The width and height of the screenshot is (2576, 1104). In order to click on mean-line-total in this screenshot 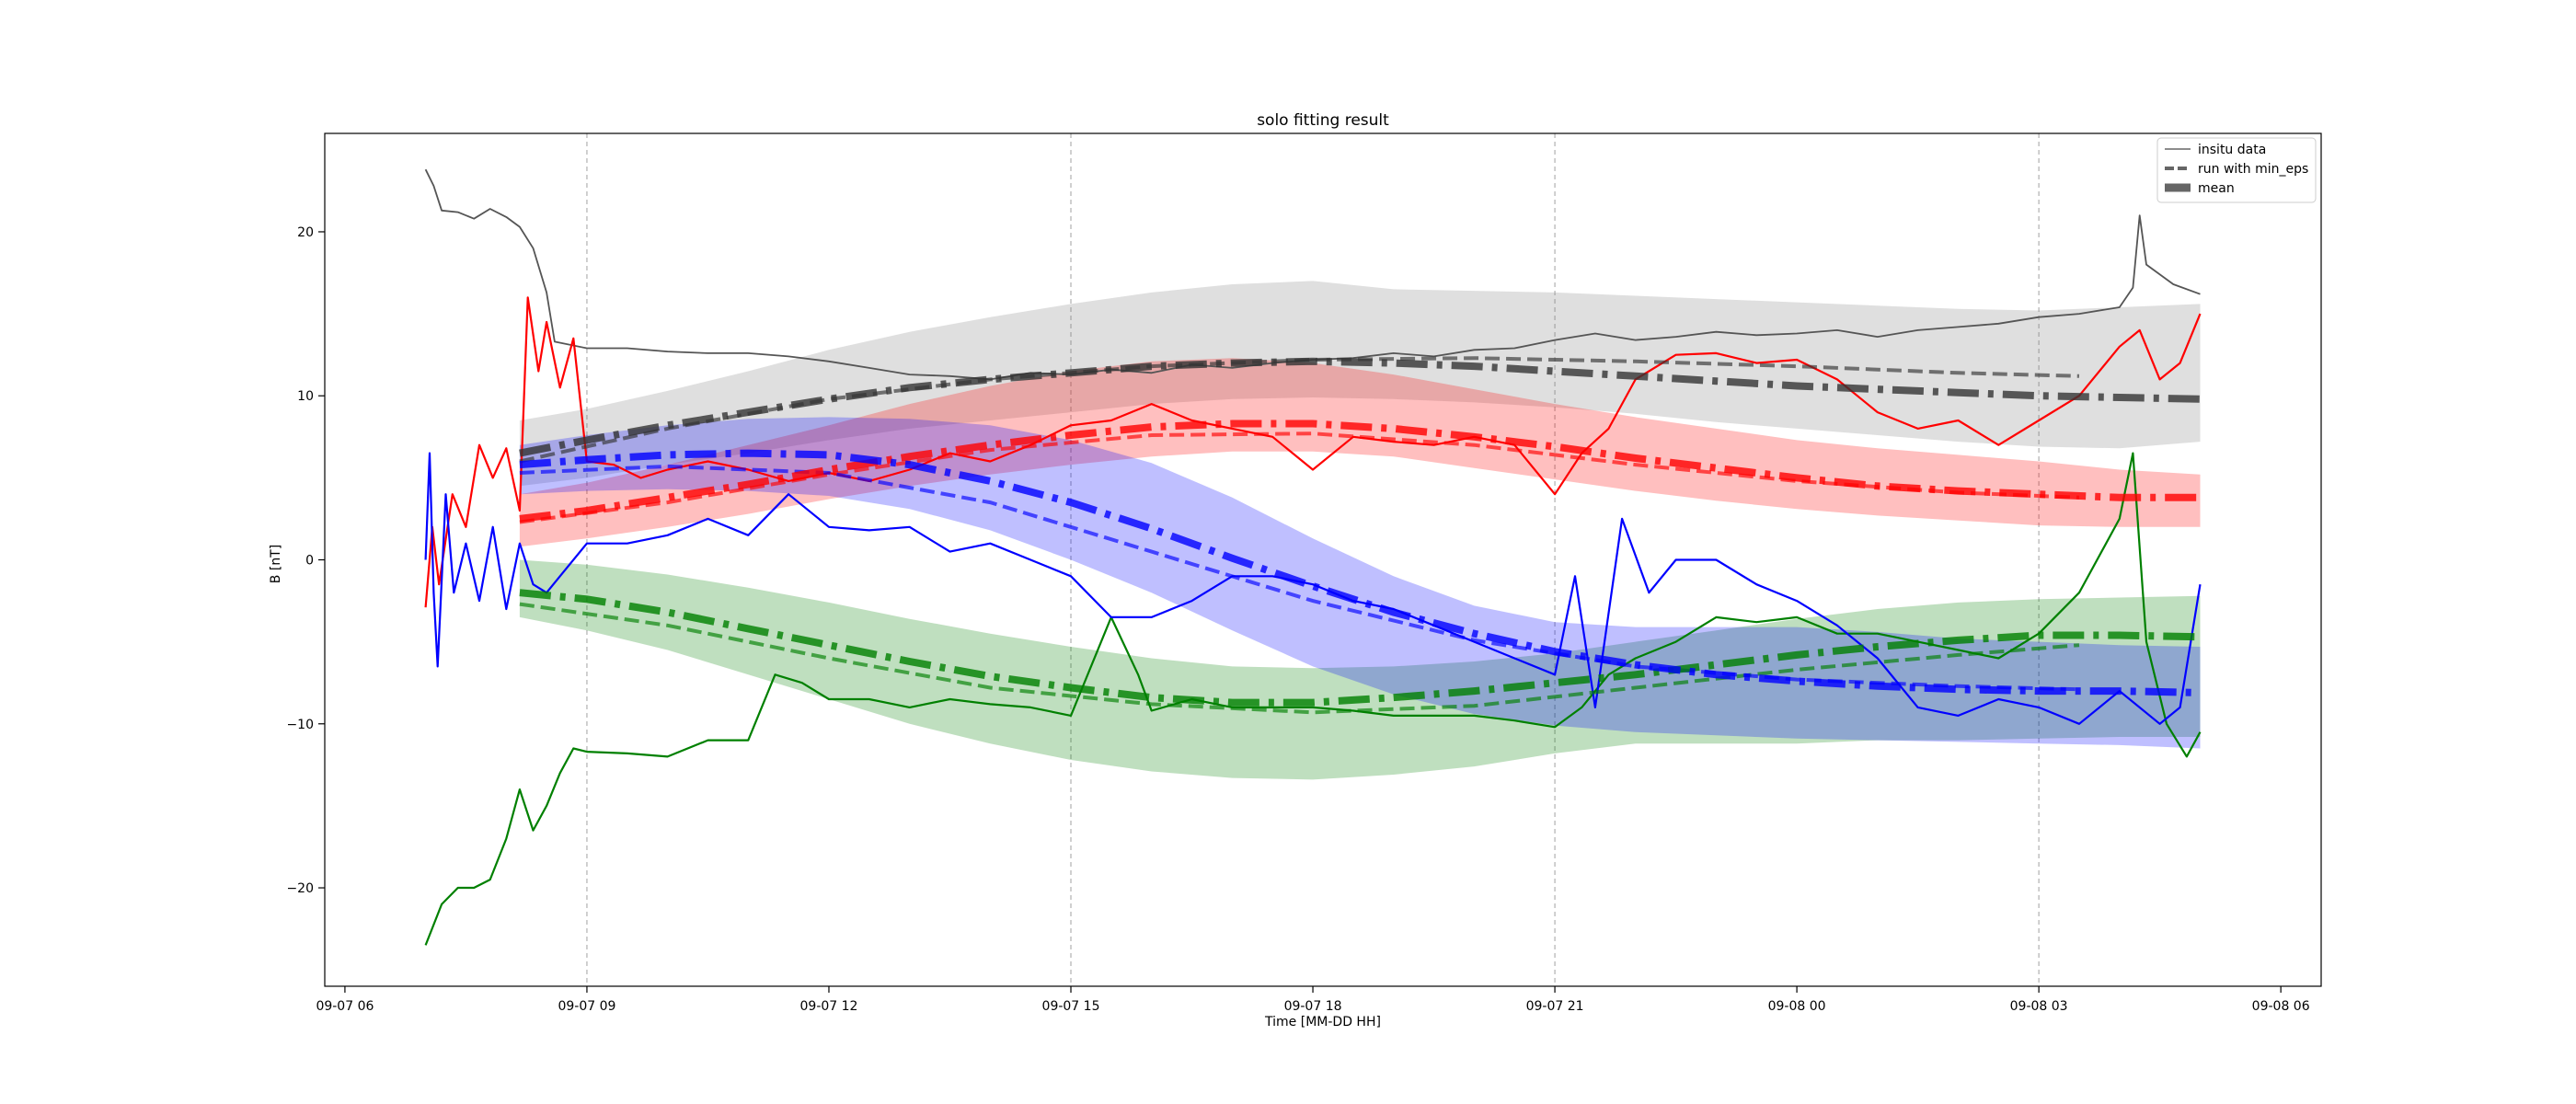, I will do `click(1360, 407)`.